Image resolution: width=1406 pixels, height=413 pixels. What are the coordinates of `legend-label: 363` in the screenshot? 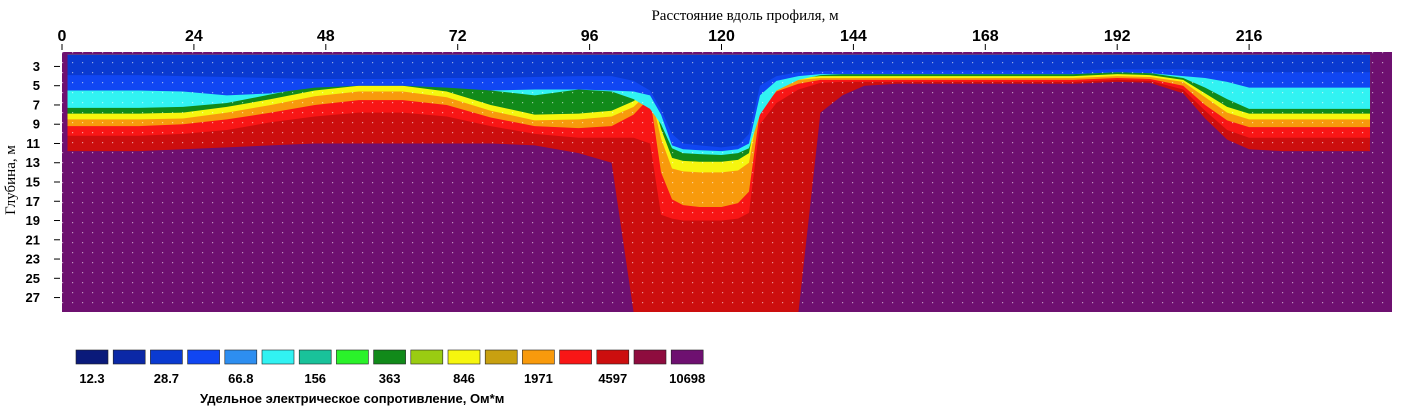 It's located at (390, 378).